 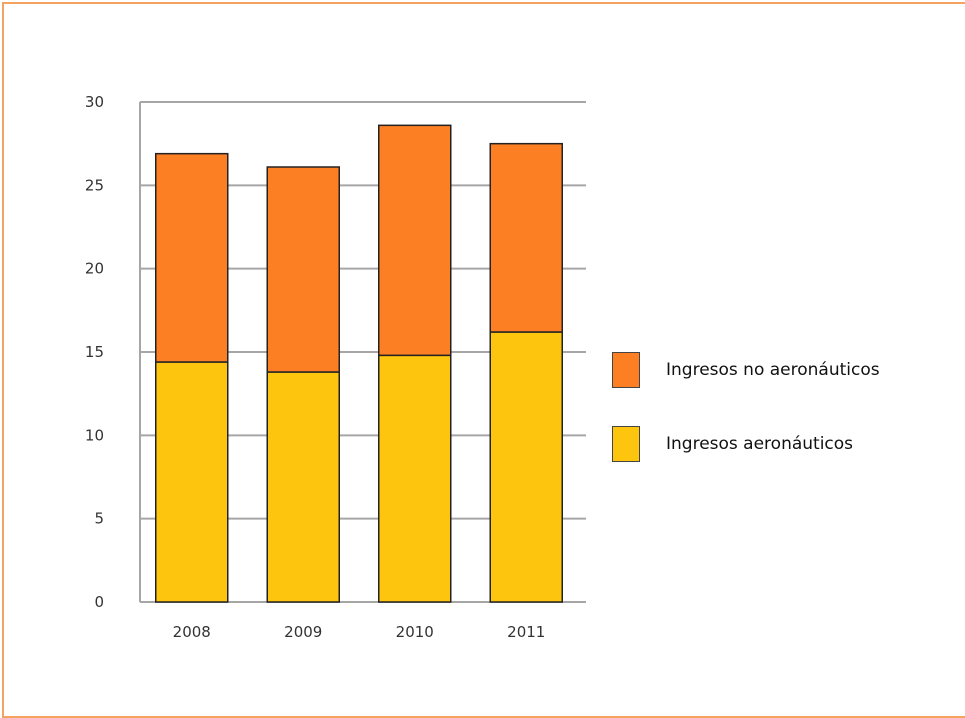 What do you see at coordinates (626, 370) in the screenshot?
I see `legend-swatch-non-aeronautical` at bounding box center [626, 370].